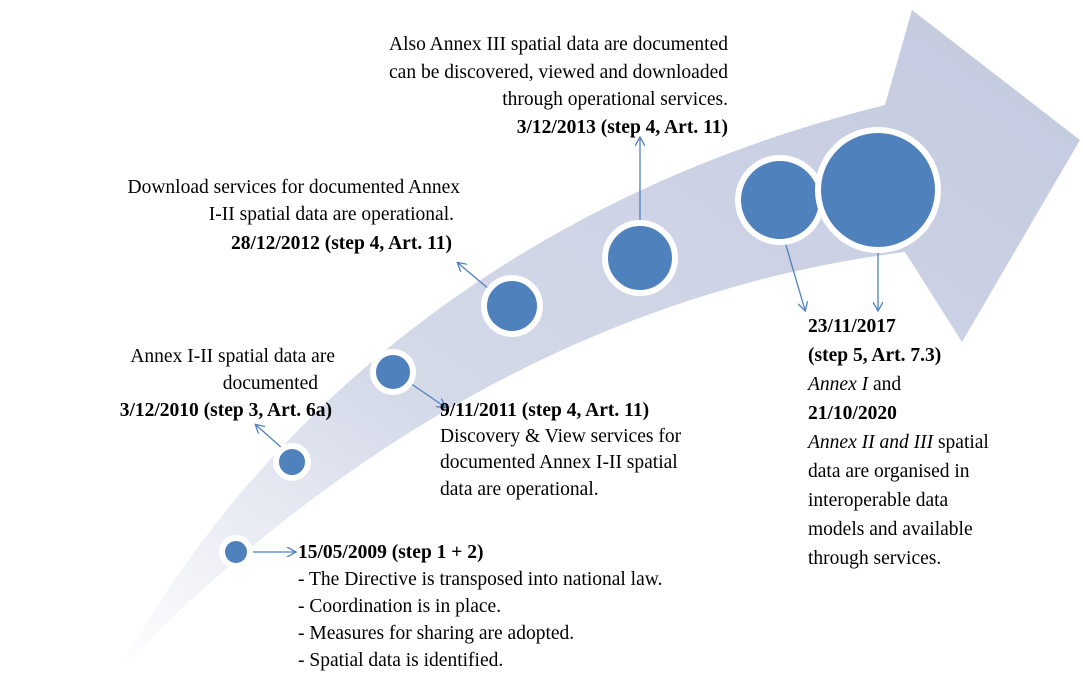 This screenshot has width=1083, height=677. I want to click on milestone-date: 28/12/2012 (step 4, Art. 11), so click(341, 243).